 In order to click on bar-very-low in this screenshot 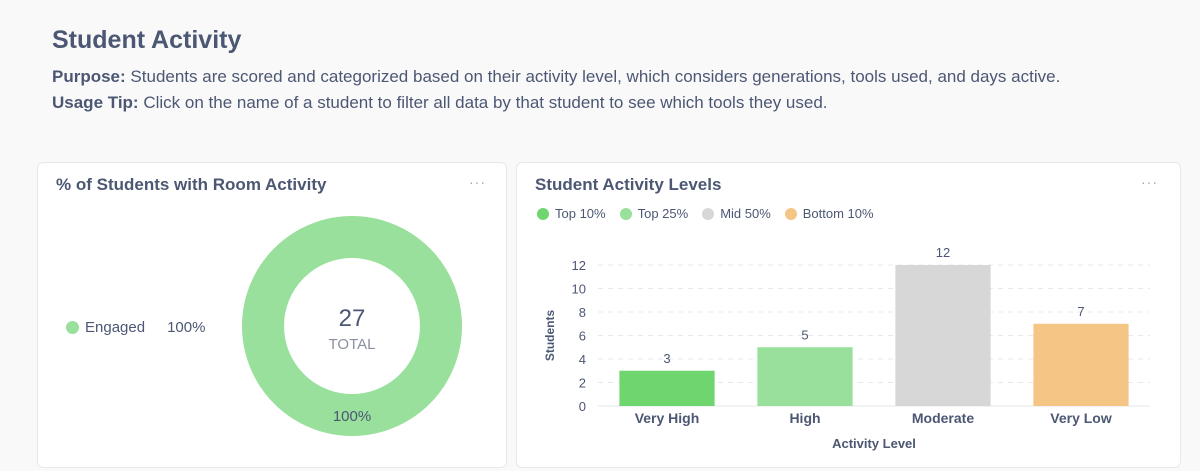, I will do `click(1081, 364)`.